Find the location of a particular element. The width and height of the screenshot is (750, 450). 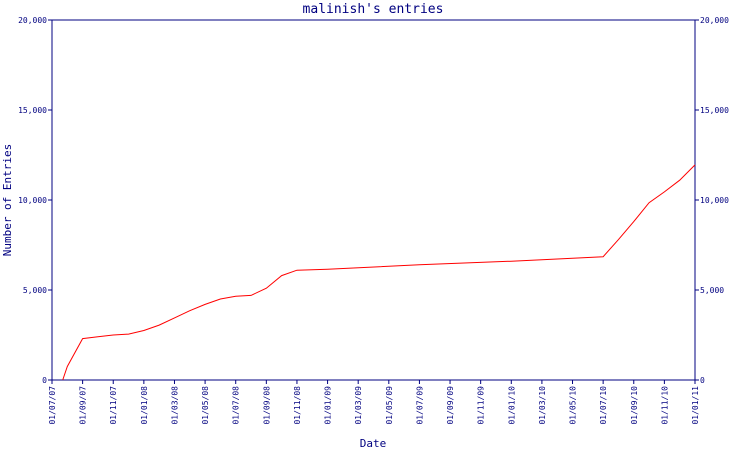

chart-title: malinish's entries is located at coordinates (373, 9).